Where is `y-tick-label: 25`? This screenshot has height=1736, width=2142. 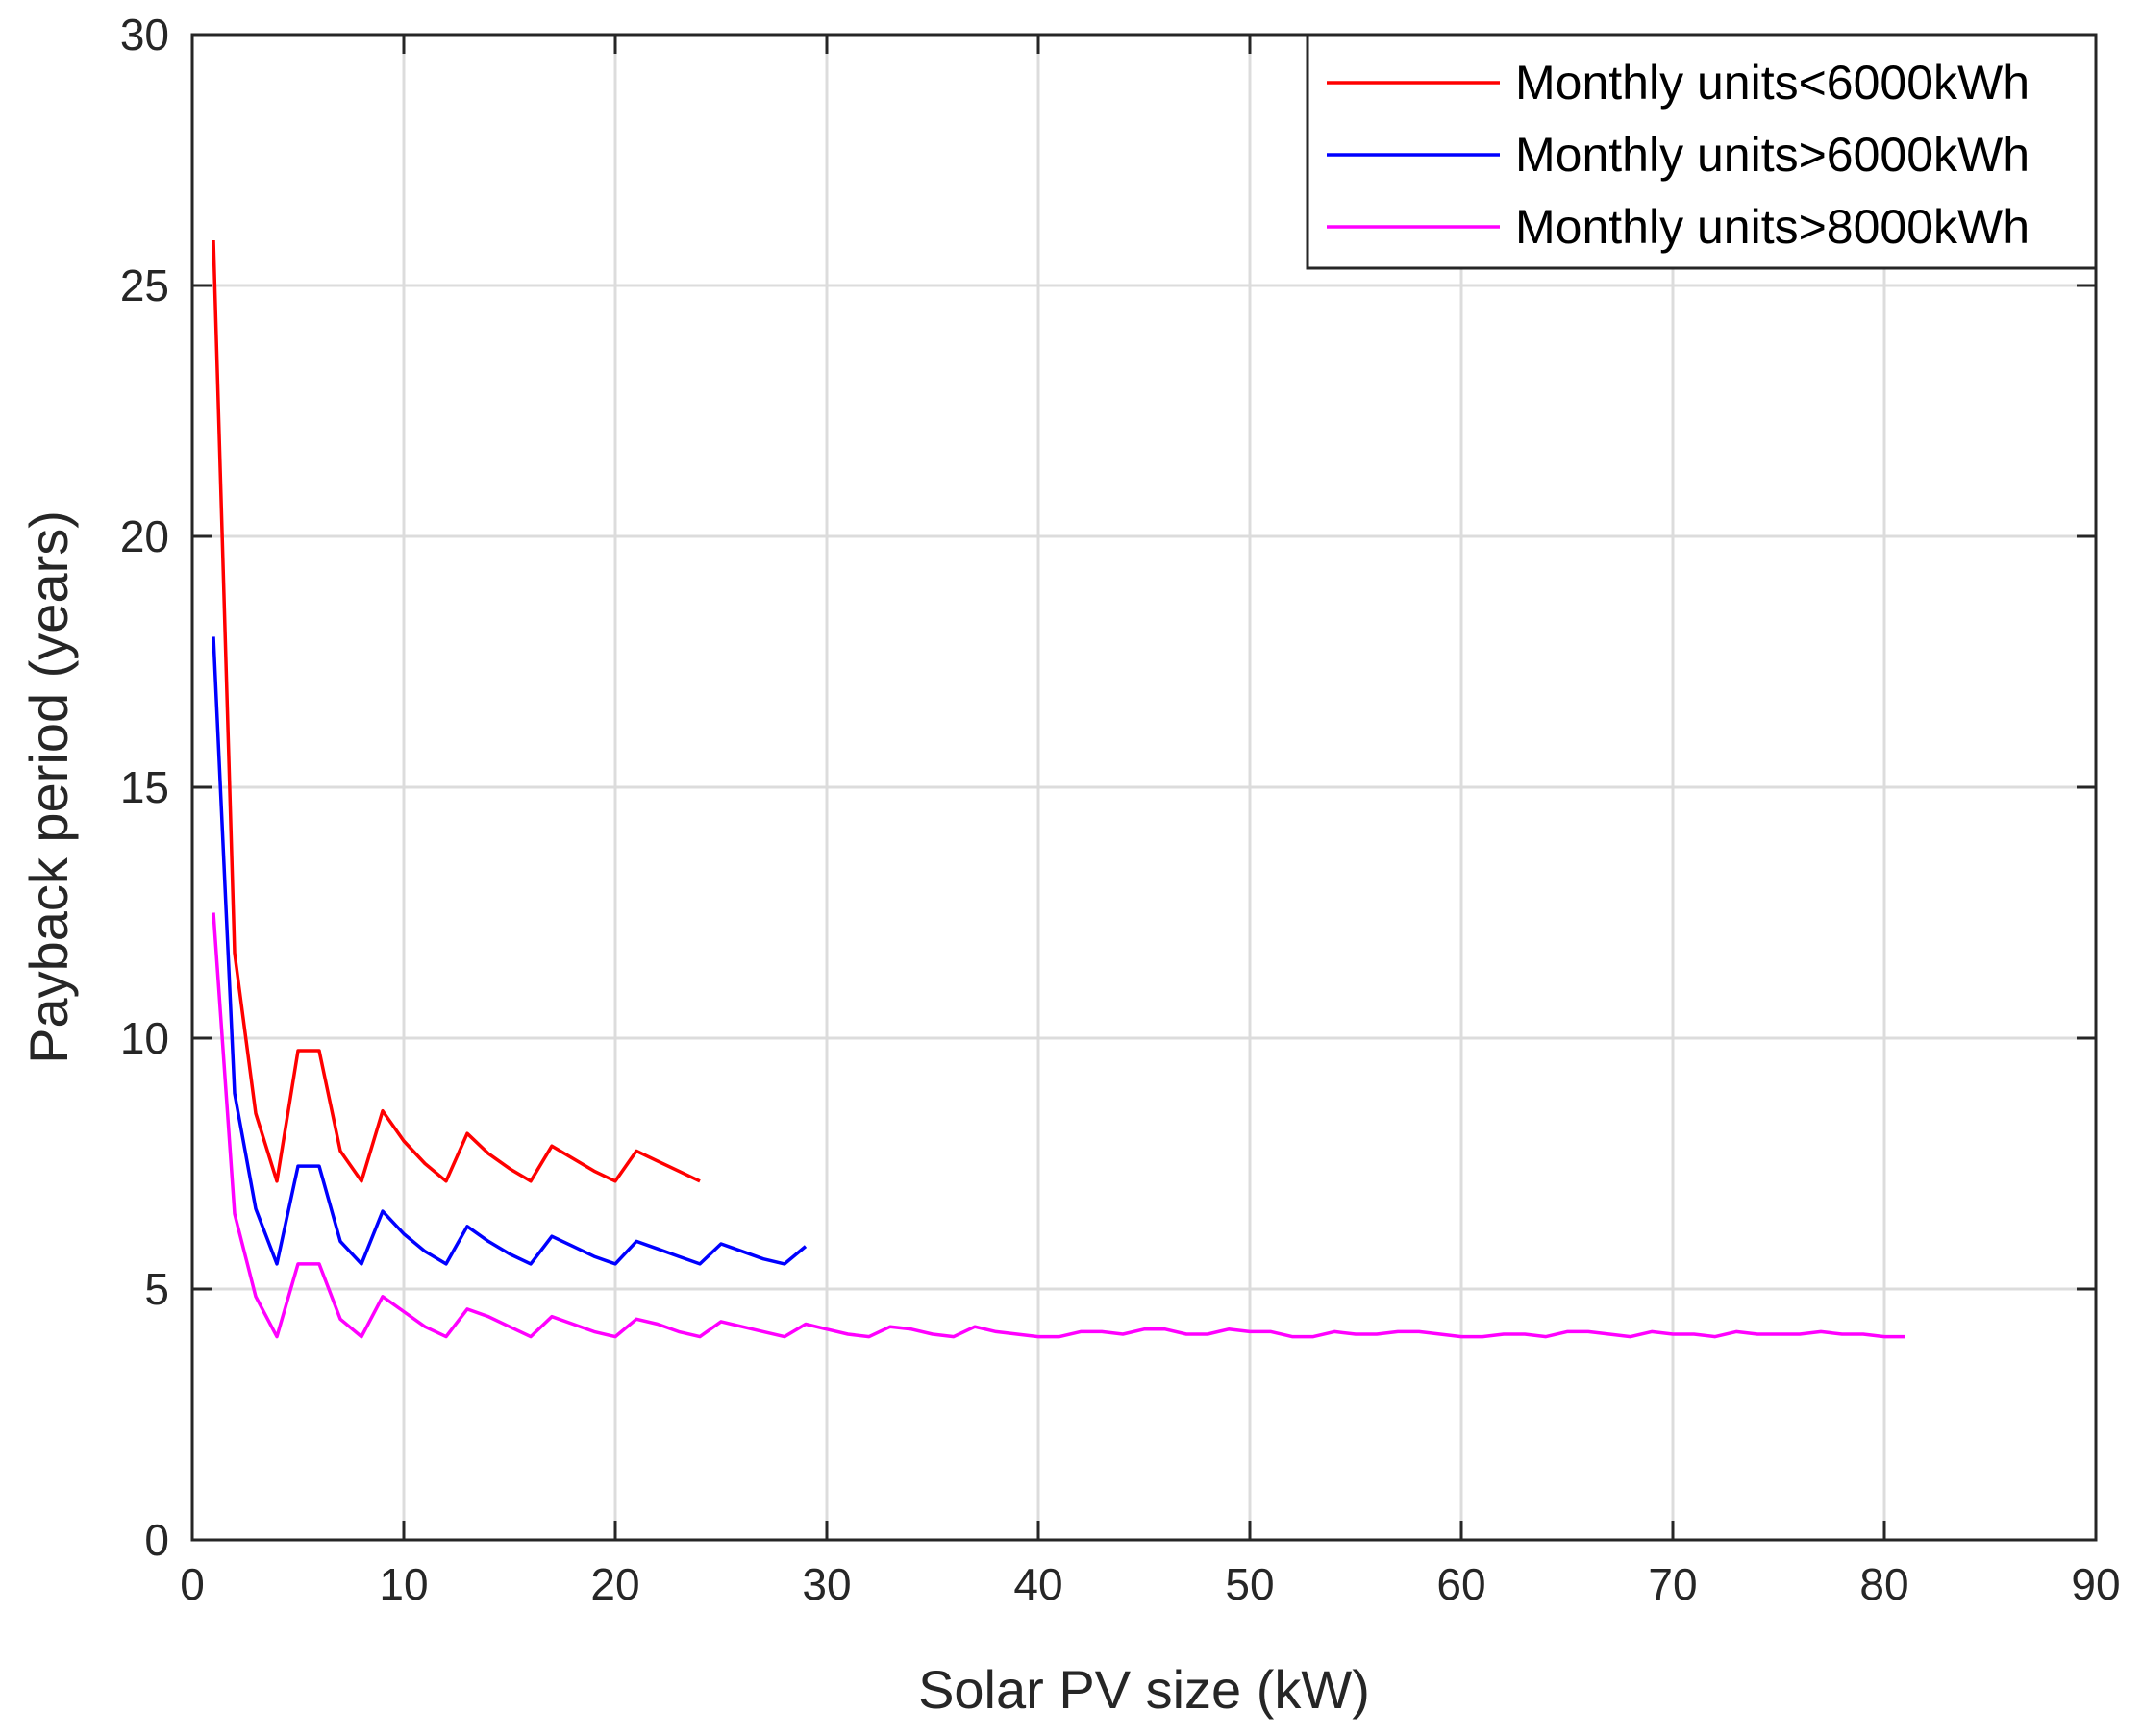 y-tick-label: 25 is located at coordinates (145, 285).